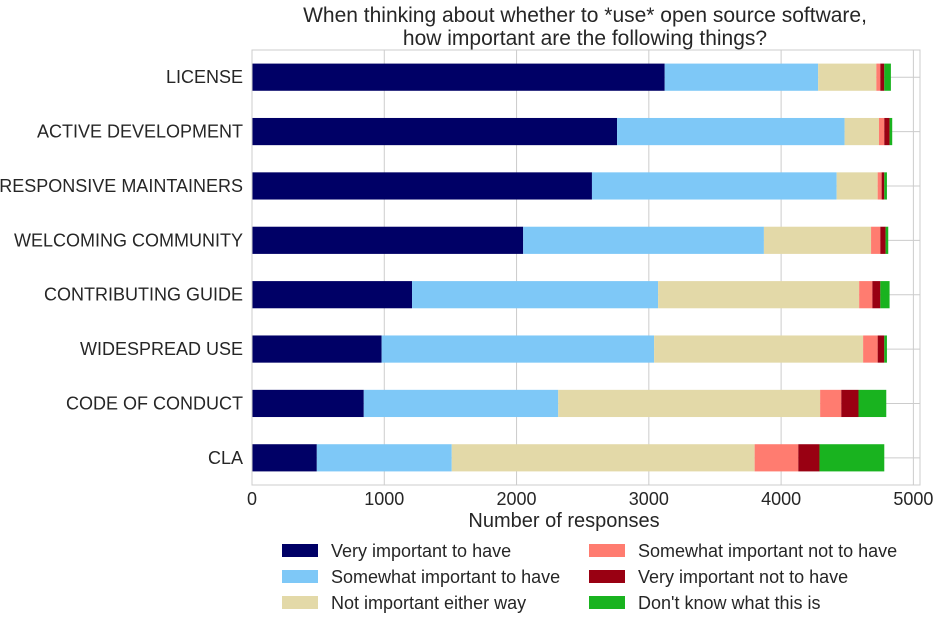 The image size is (937, 627). I want to click on x-tick-label: 4000, so click(781, 499).